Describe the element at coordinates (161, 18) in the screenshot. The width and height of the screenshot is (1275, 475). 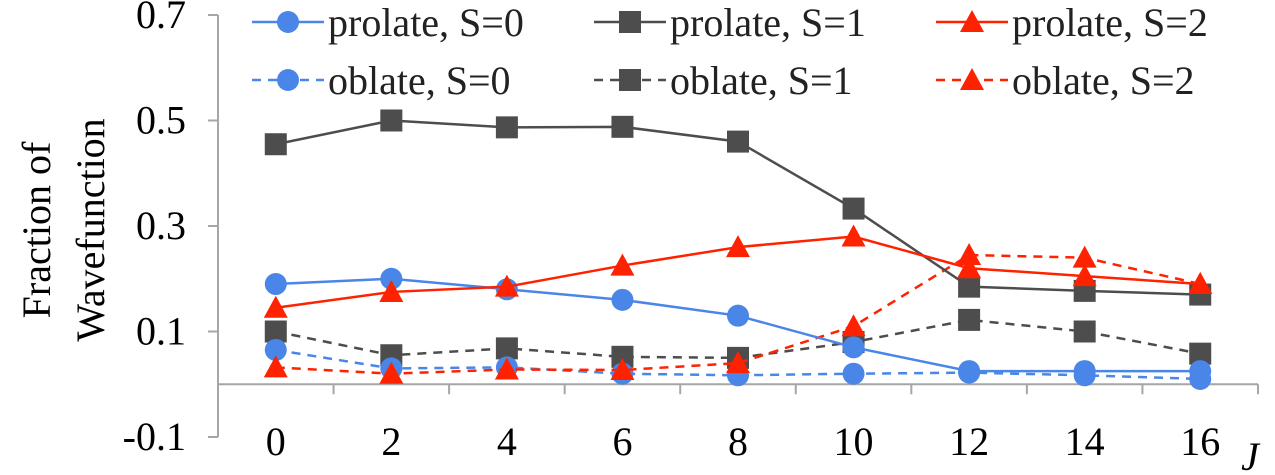
I see `y-tick-label: 0.7` at that location.